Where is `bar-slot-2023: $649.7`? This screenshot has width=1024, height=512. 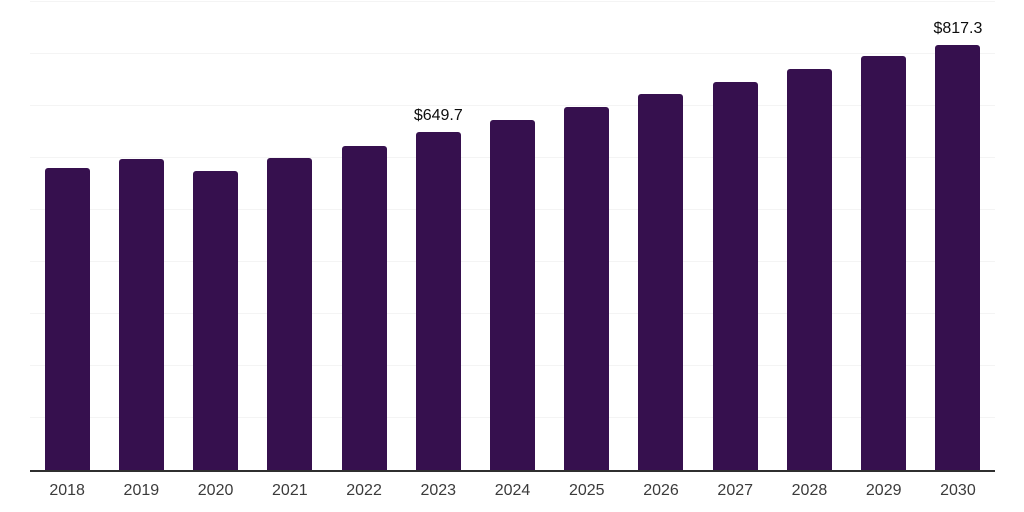
bar-slot-2023: $649.7 is located at coordinates (438, 235).